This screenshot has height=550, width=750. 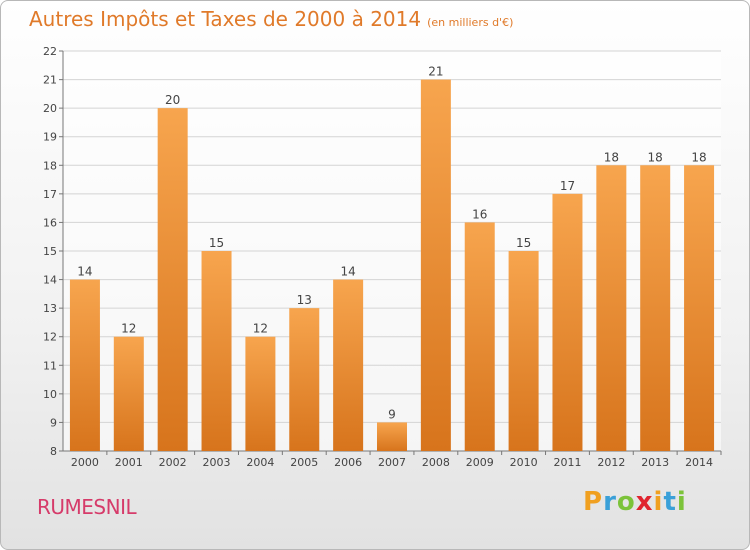 What do you see at coordinates (50, 80) in the screenshot?
I see `y-tick-label: 21` at bounding box center [50, 80].